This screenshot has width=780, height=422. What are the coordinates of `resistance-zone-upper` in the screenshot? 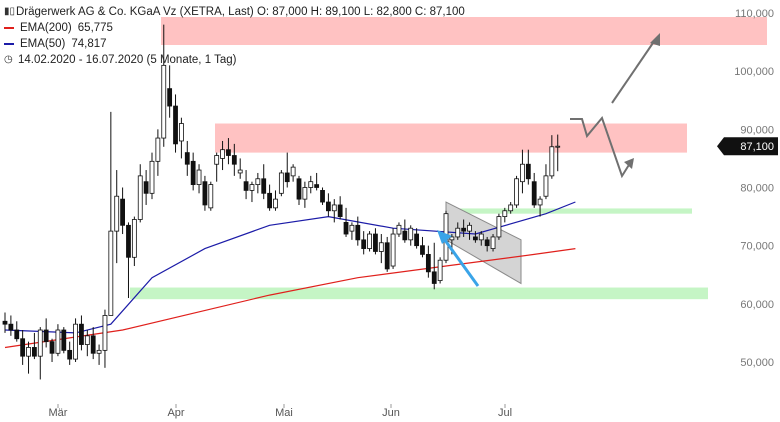 It's located at (464, 31).